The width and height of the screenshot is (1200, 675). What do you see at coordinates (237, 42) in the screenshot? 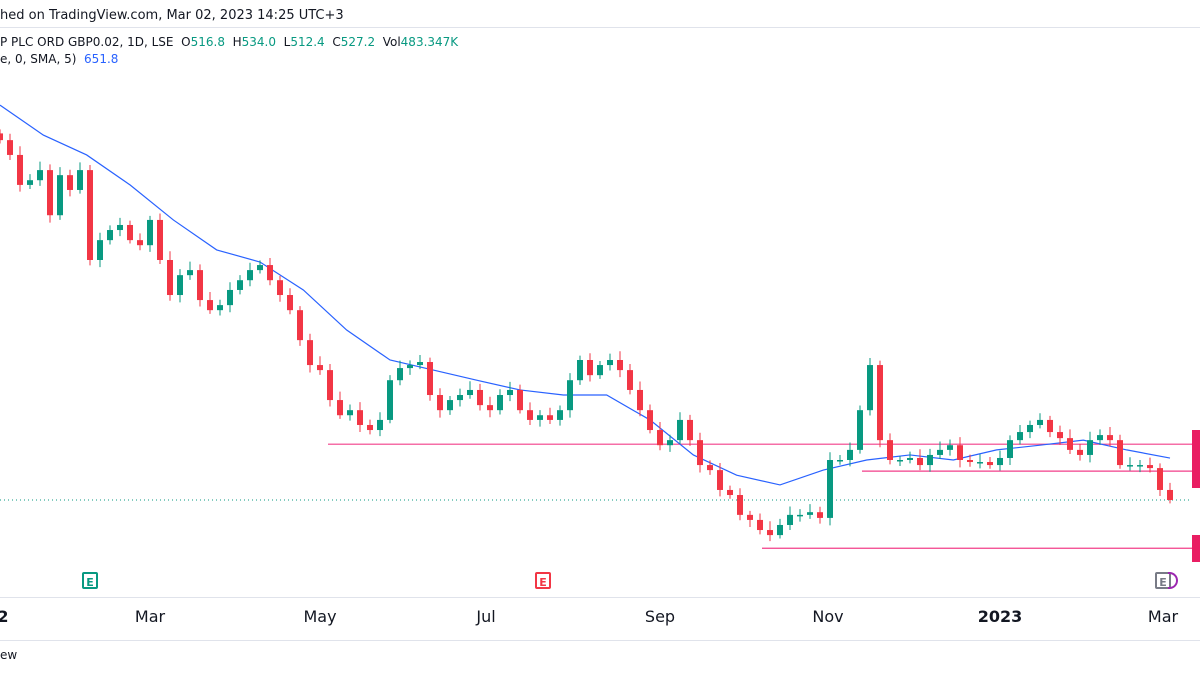
I see `high-label: H` at bounding box center [237, 42].